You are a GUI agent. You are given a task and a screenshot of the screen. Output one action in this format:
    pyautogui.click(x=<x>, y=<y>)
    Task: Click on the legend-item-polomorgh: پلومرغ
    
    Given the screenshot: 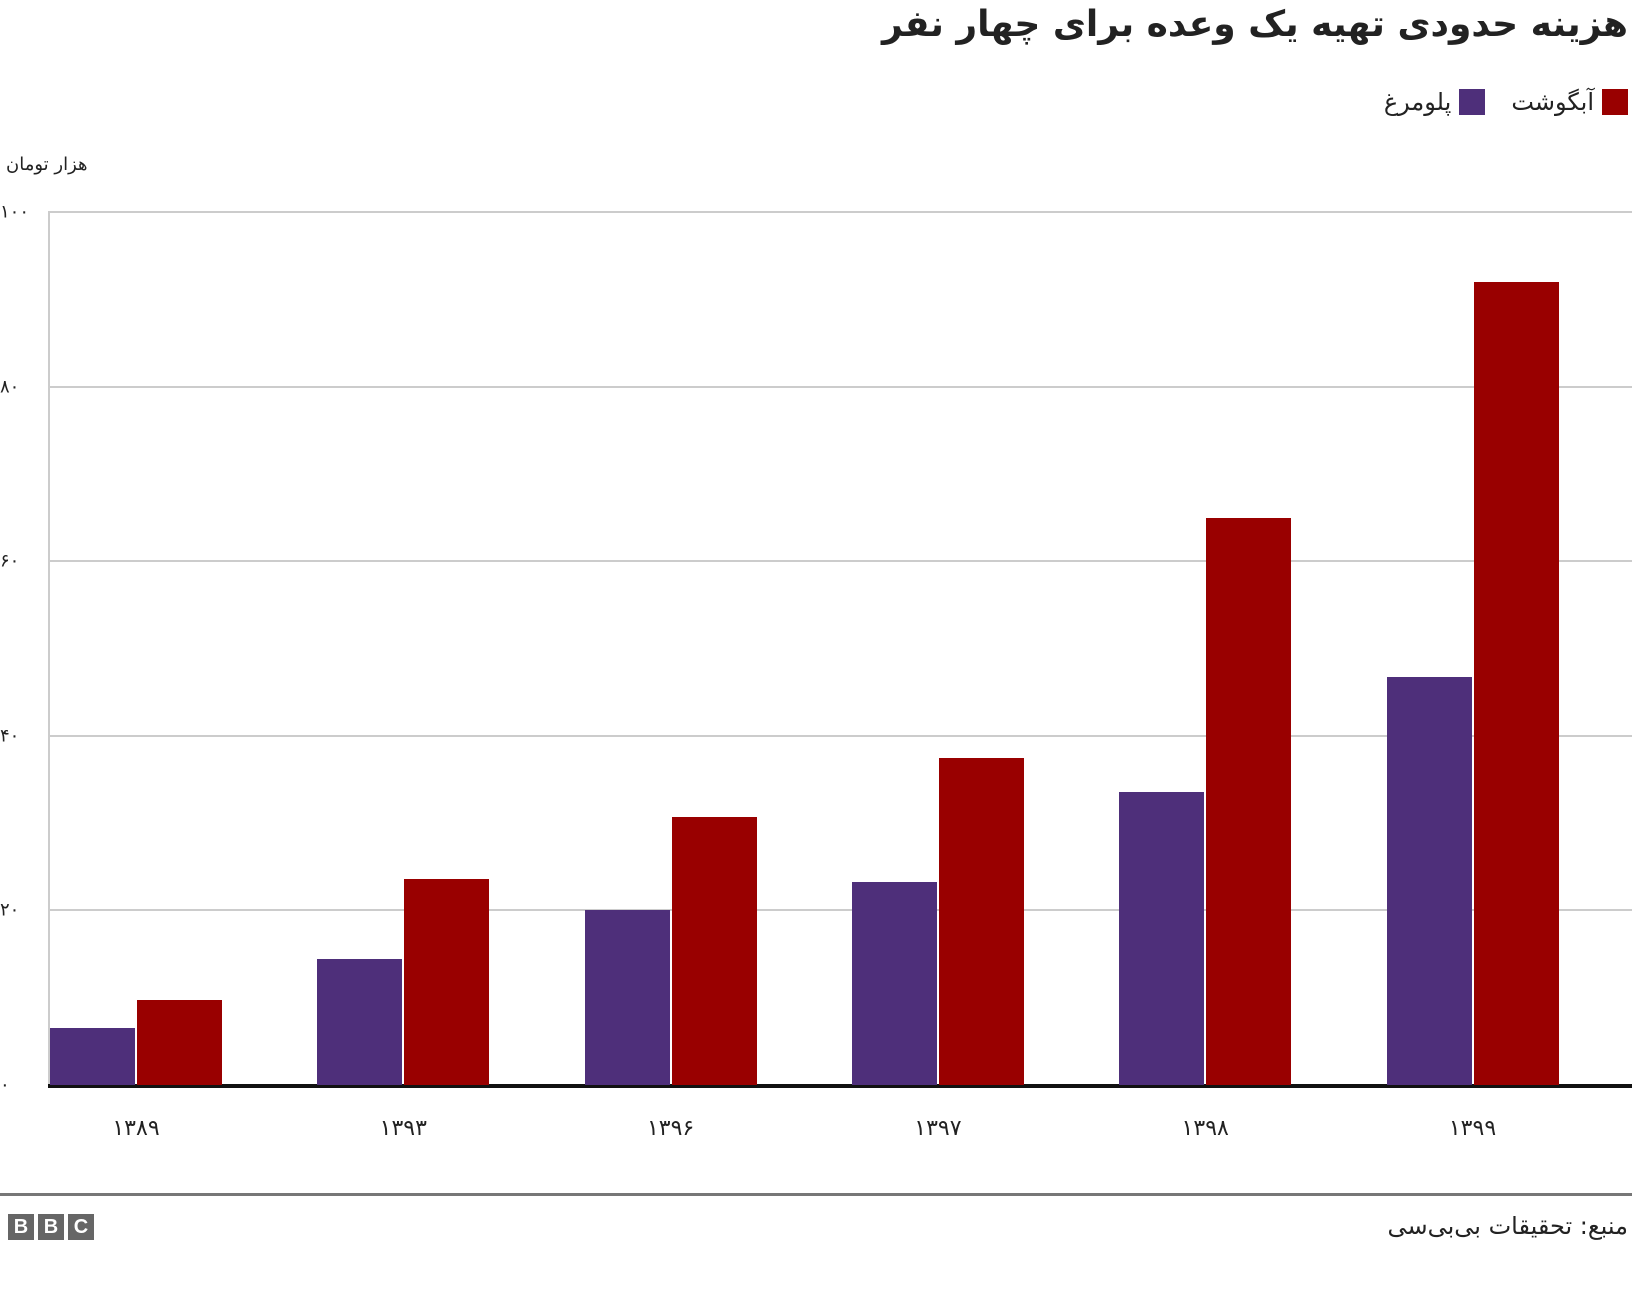 What is the action you would take?
    pyautogui.click(x=1434, y=102)
    